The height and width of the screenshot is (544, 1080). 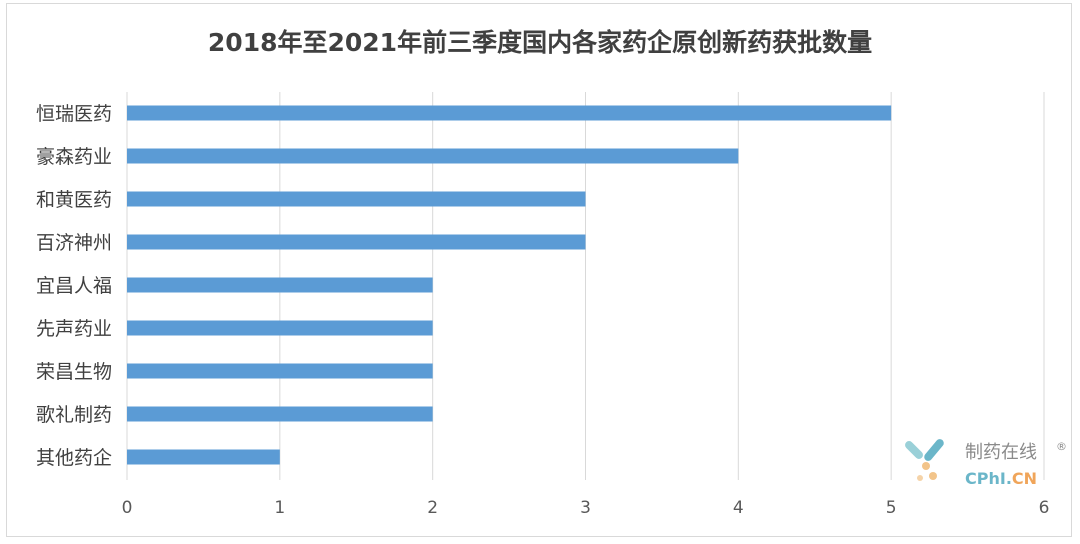 I want to click on category-label: 百济神州, so click(x=74, y=243).